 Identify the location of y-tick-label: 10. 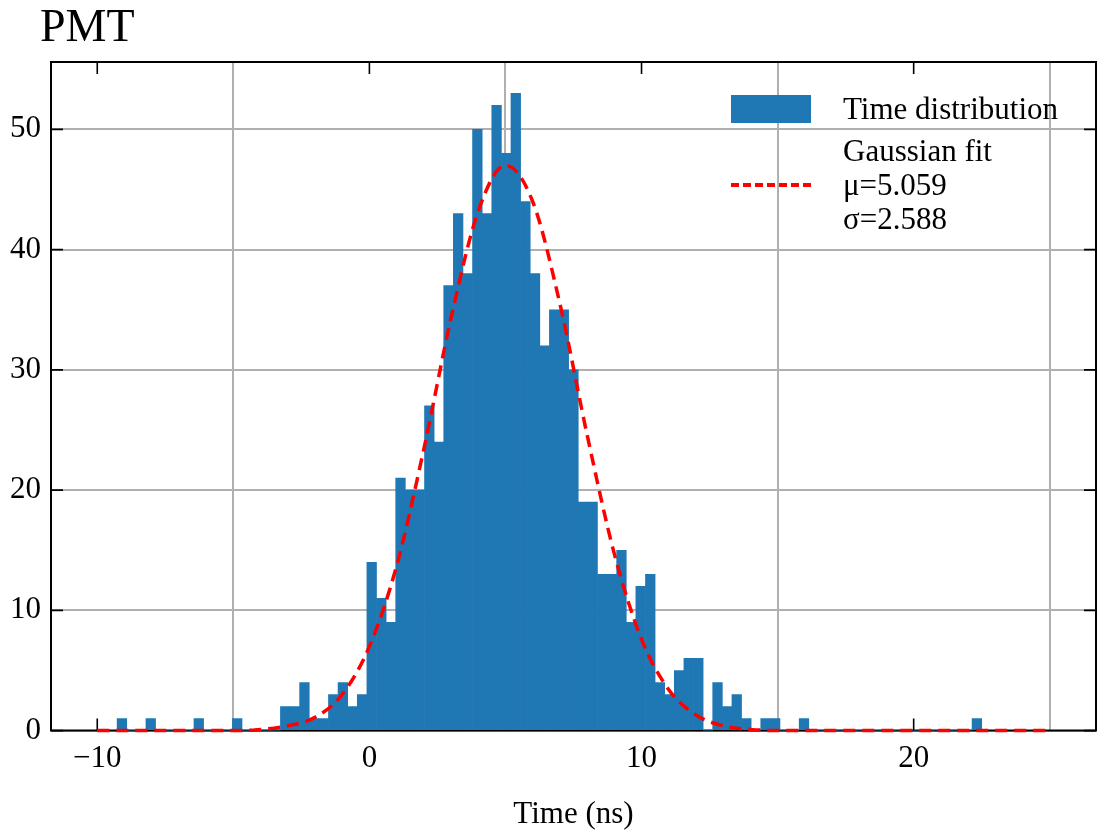
(25, 608).